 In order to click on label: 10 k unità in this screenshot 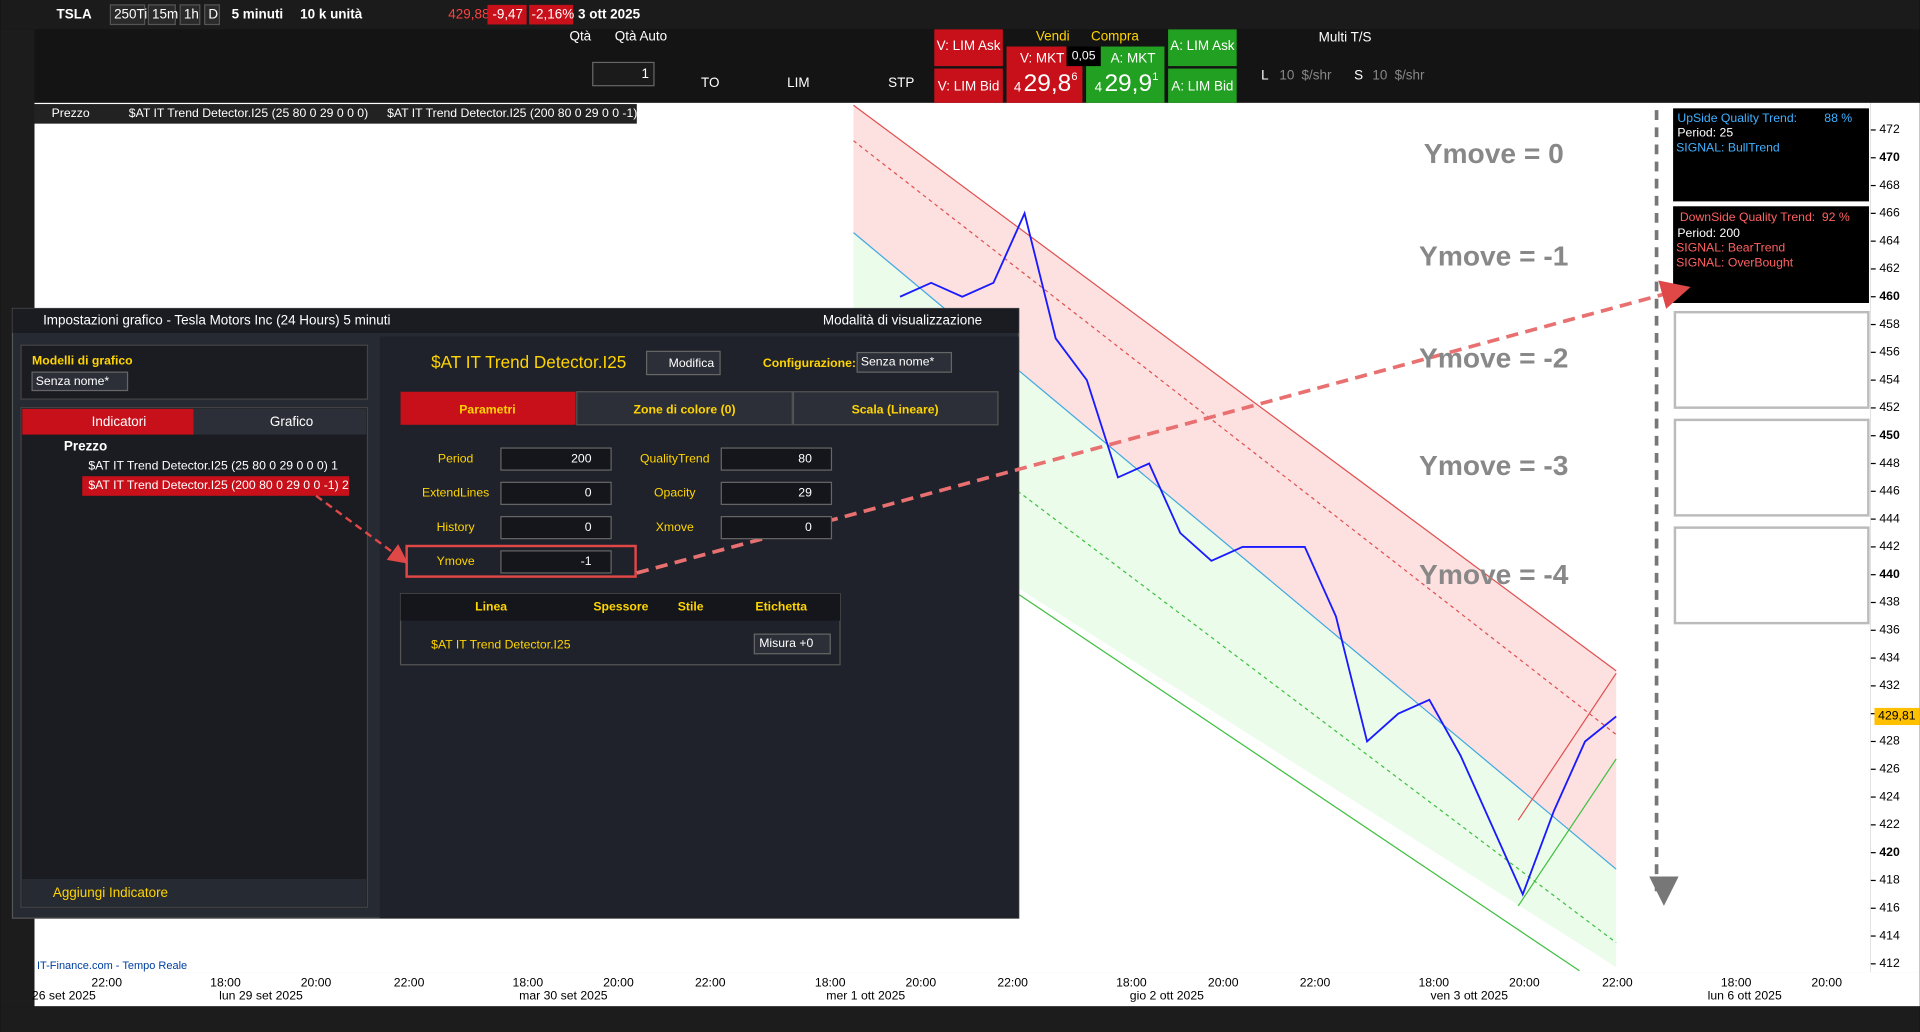, I will do `click(331, 13)`.